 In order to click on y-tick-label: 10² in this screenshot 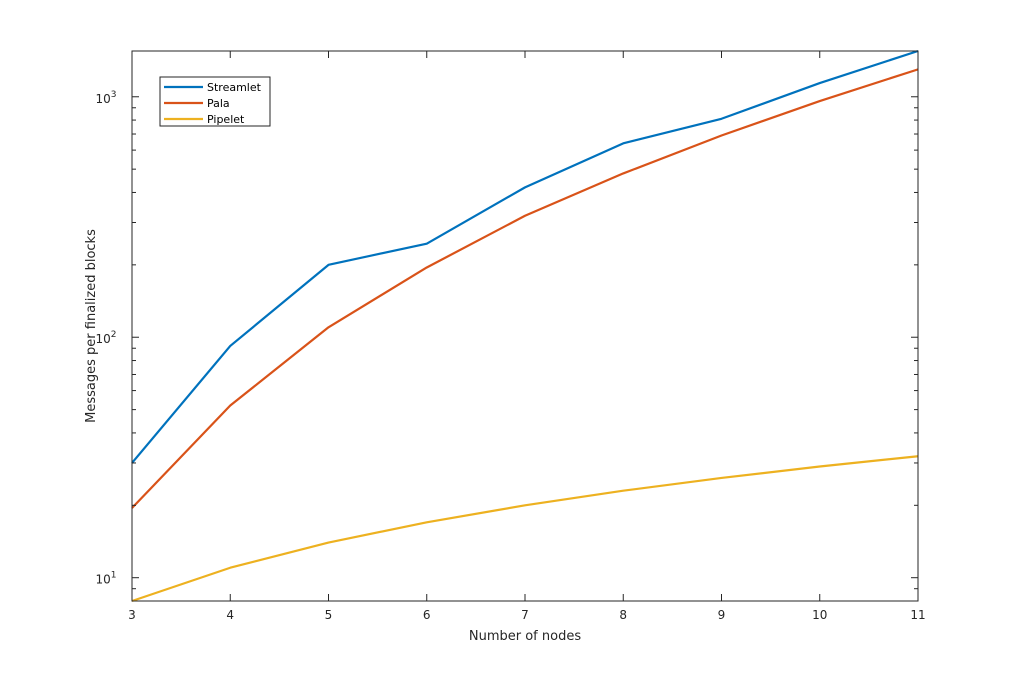, I will do `click(105, 338)`.